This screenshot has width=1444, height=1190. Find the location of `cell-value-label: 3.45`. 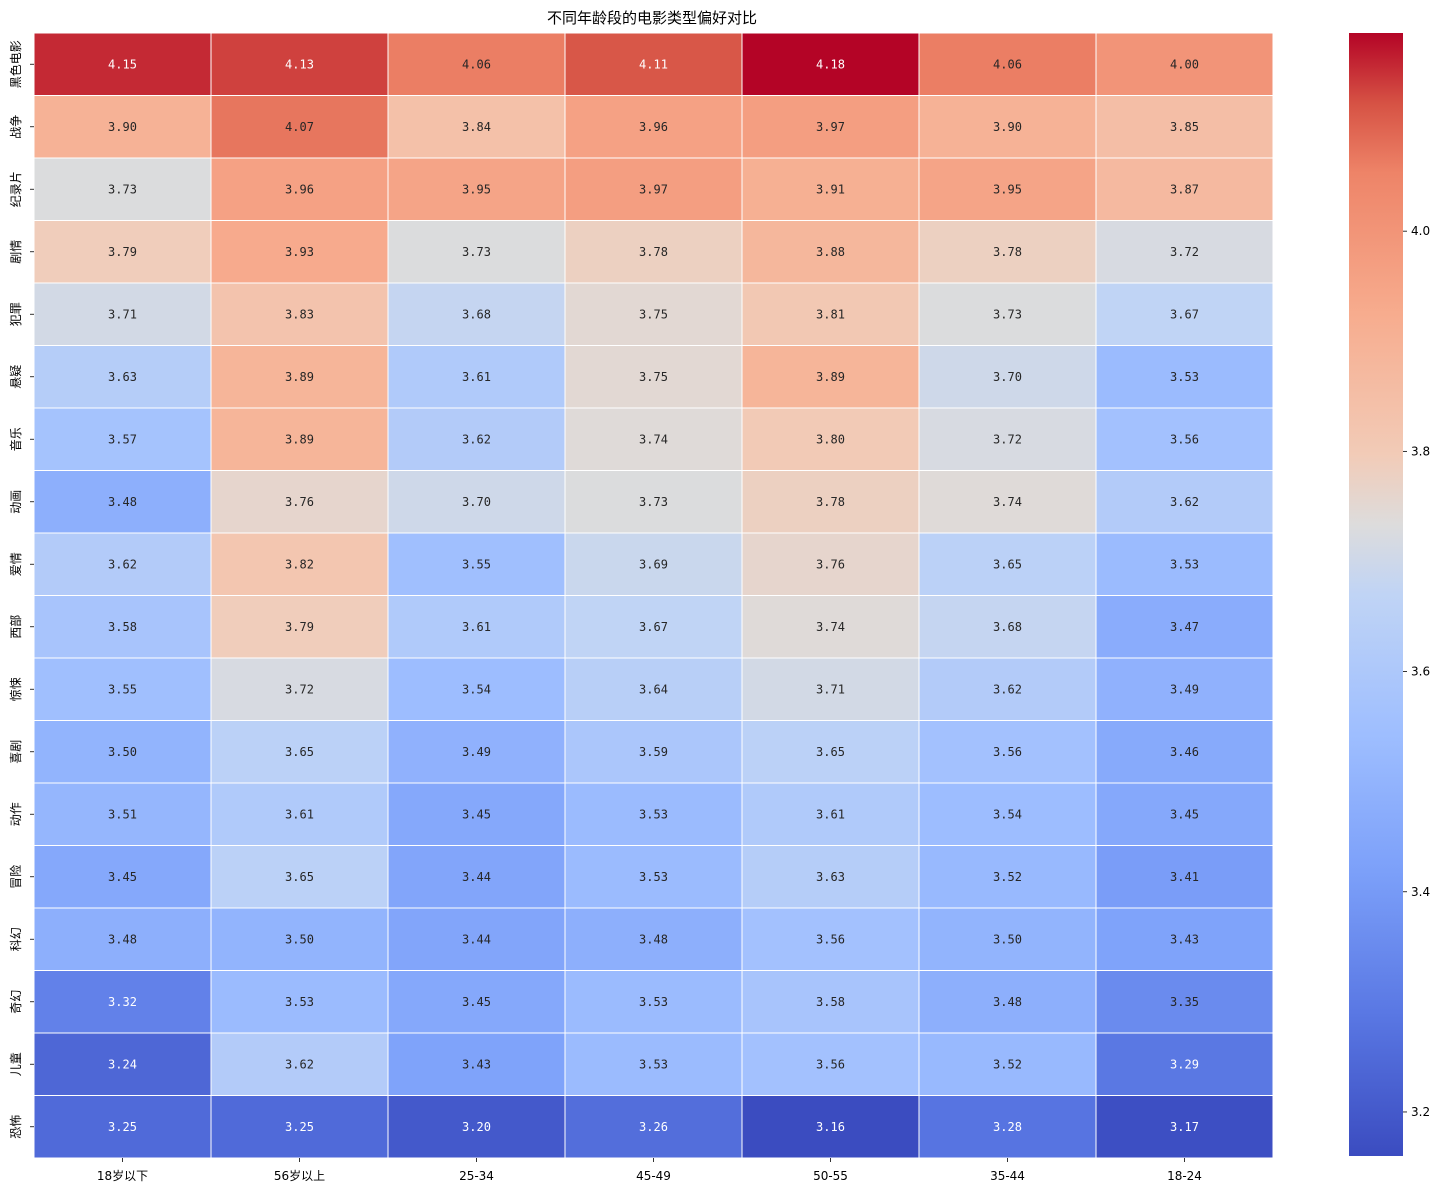

cell-value-label: 3.45 is located at coordinates (122, 877).